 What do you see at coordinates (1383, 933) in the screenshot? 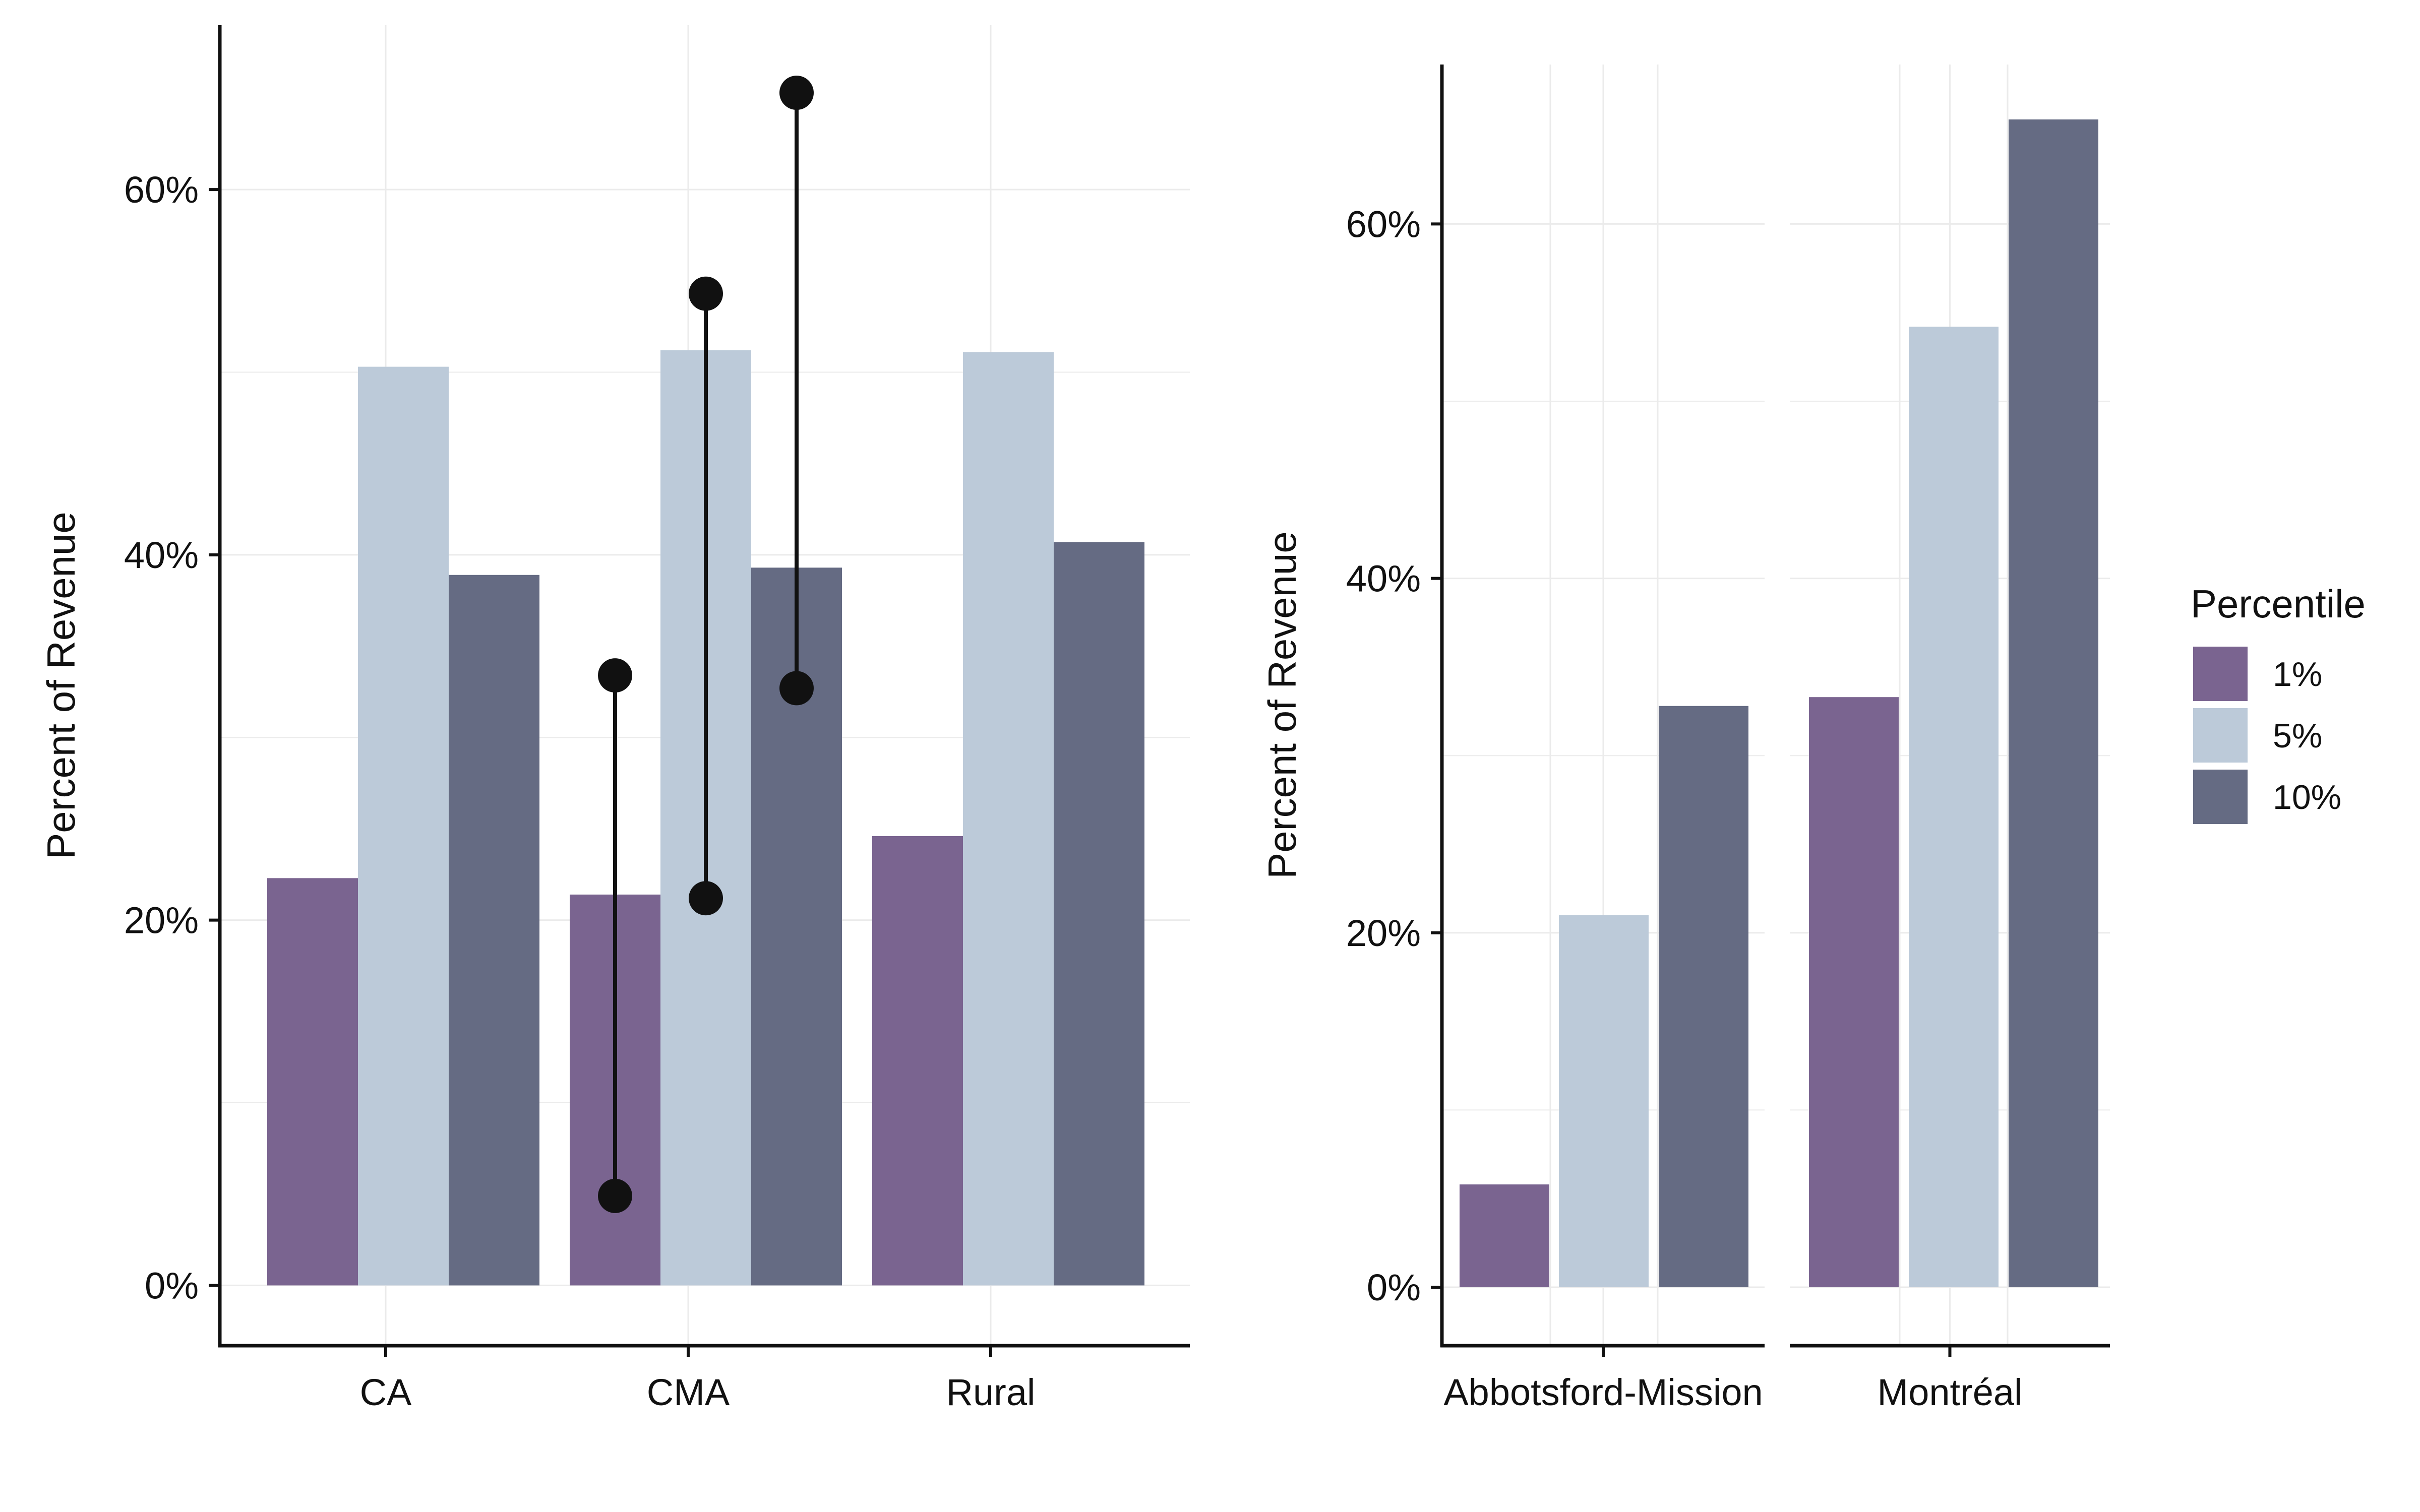
I see `panel2-y-tick-label: 20%` at bounding box center [1383, 933].